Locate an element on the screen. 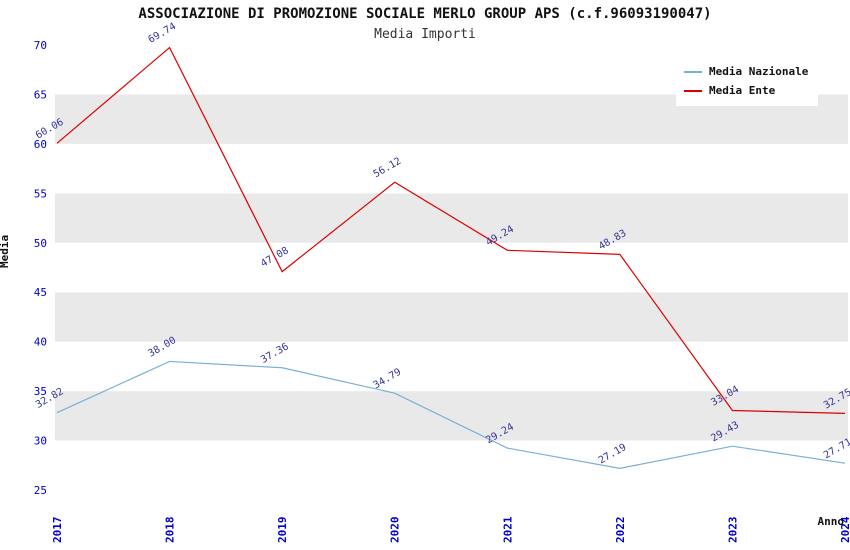 Image resolution: width=850 pixels, height=550 pixels. y-axis-label: Media is located at coordinates (5, 251).